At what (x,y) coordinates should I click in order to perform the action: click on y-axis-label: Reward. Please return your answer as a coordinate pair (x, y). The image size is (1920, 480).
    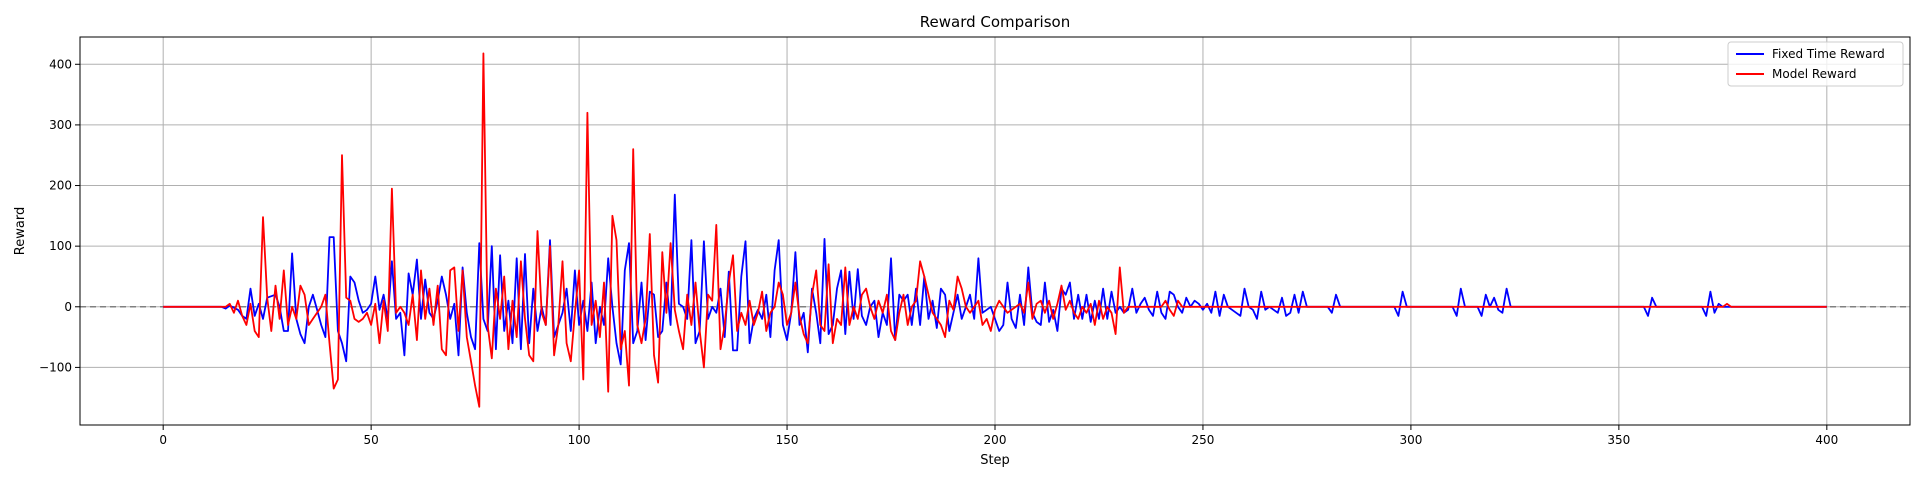
    Looking at the image, I should click on (20, 231).